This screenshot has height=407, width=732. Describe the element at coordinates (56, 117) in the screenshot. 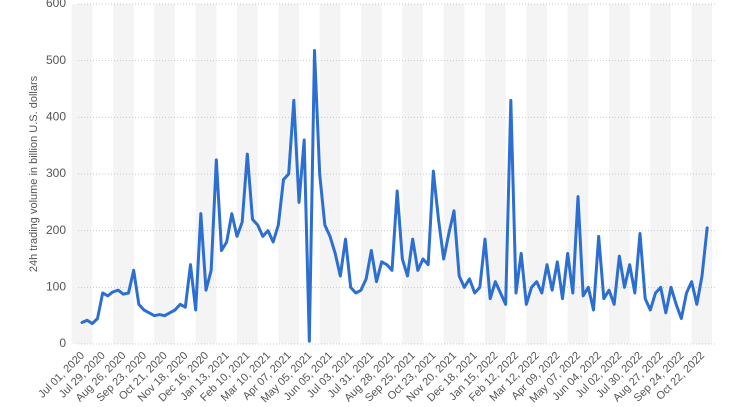

I see `y-tick-label: 400` at that location.